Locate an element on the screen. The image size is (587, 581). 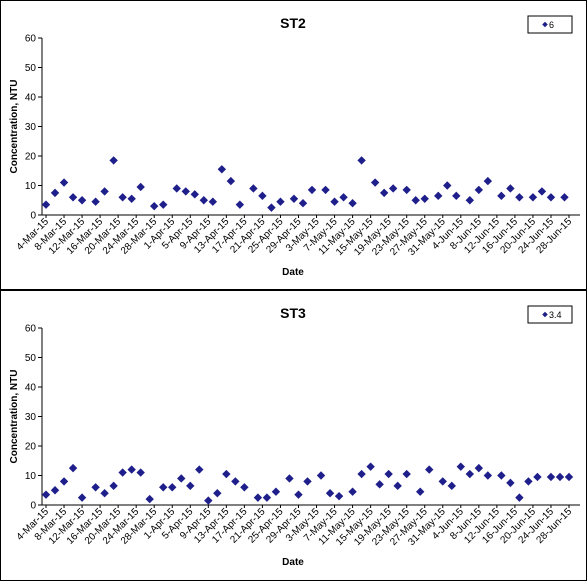
legend-label: 6 is located at coordinates (551, 25).